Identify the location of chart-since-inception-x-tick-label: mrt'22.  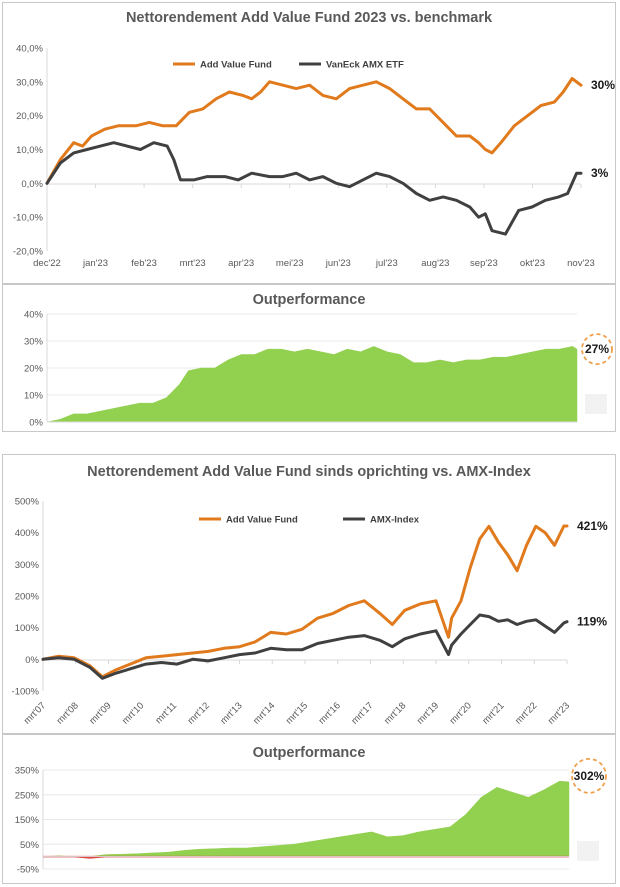
(526, 713).